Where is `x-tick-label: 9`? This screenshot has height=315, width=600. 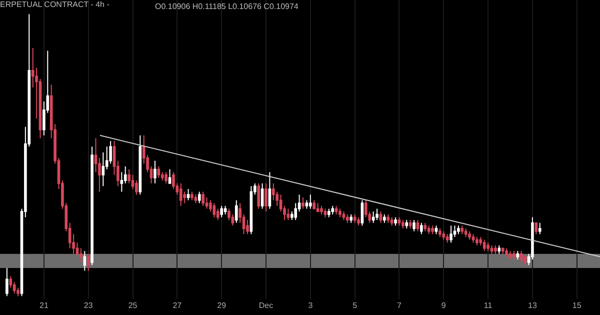 x-tick-label: 9 is located at coordinates (443, 305).